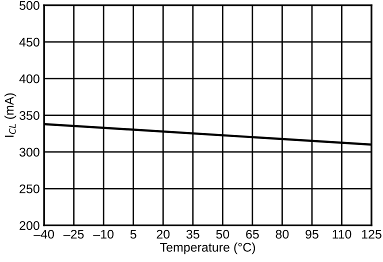 Image resolution: width=383 pixels, height=262 pixels. Describe the element at coordinates (282, 234) in the screenshot. I see `x-tick-label: 80` at that location.